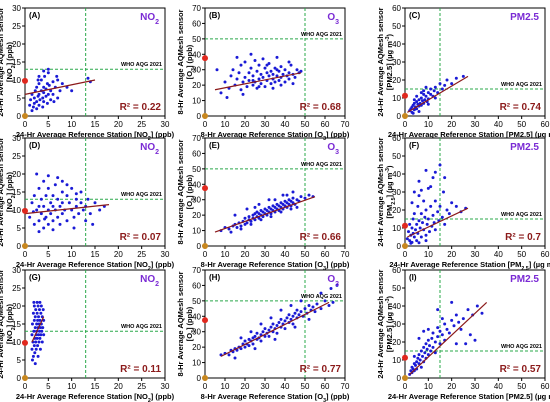 This screenshot has height=402, width=550. Describe the element at coordinates (414, 15) in the screenshot. I see `panel-letter: (C)` at that location.